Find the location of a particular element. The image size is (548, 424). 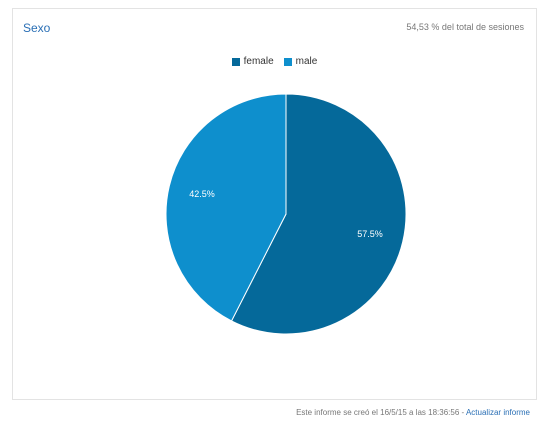

slice-label-female: 57.5% is located at coordinates (370, 234).